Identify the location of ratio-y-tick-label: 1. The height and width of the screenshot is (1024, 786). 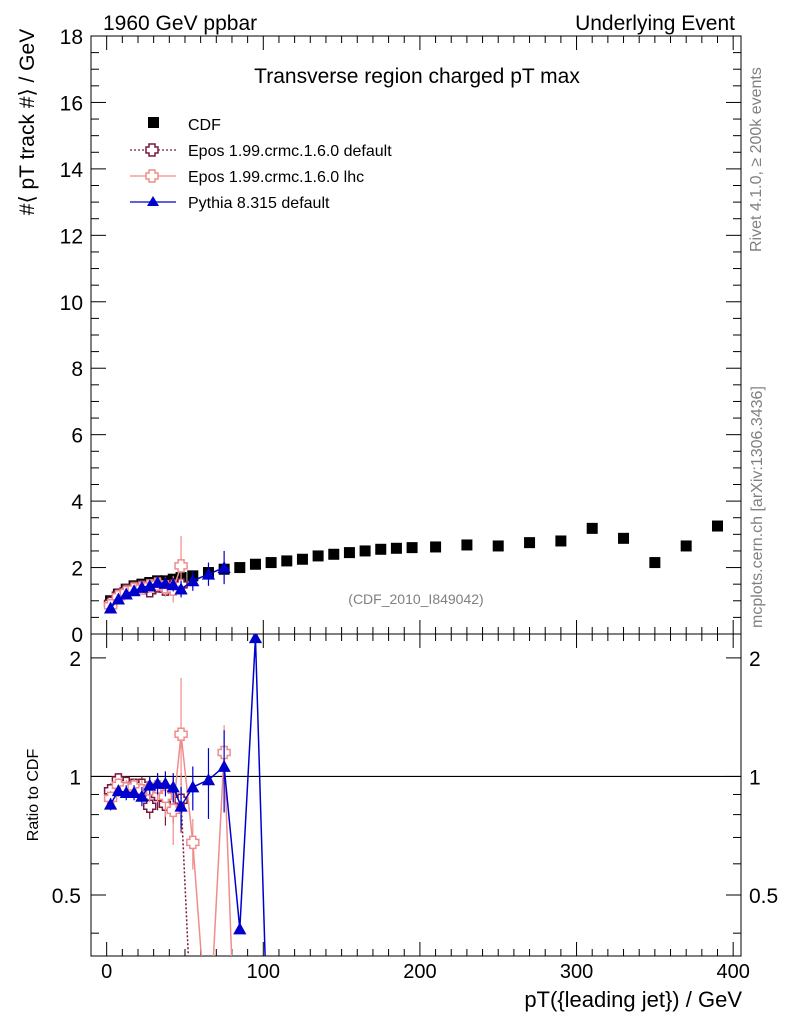
(75, 777).